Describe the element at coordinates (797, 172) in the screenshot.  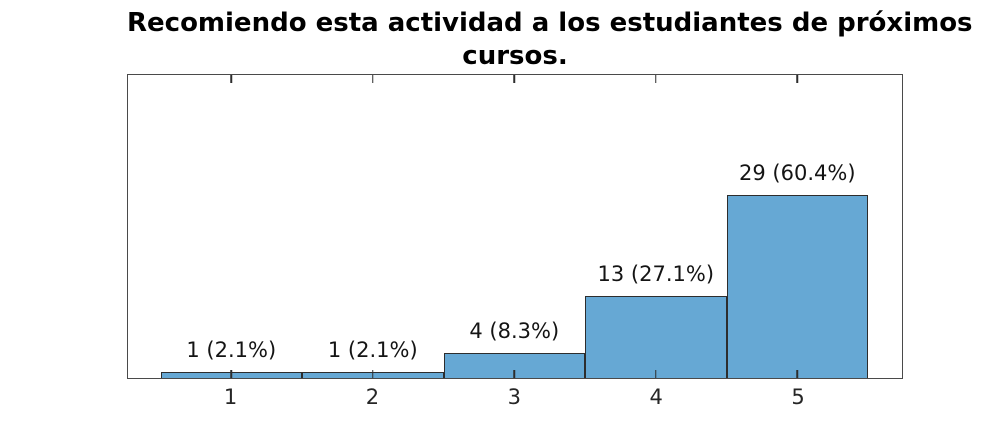
I see `bar-value-label: 29 (60.4%)` at that location.